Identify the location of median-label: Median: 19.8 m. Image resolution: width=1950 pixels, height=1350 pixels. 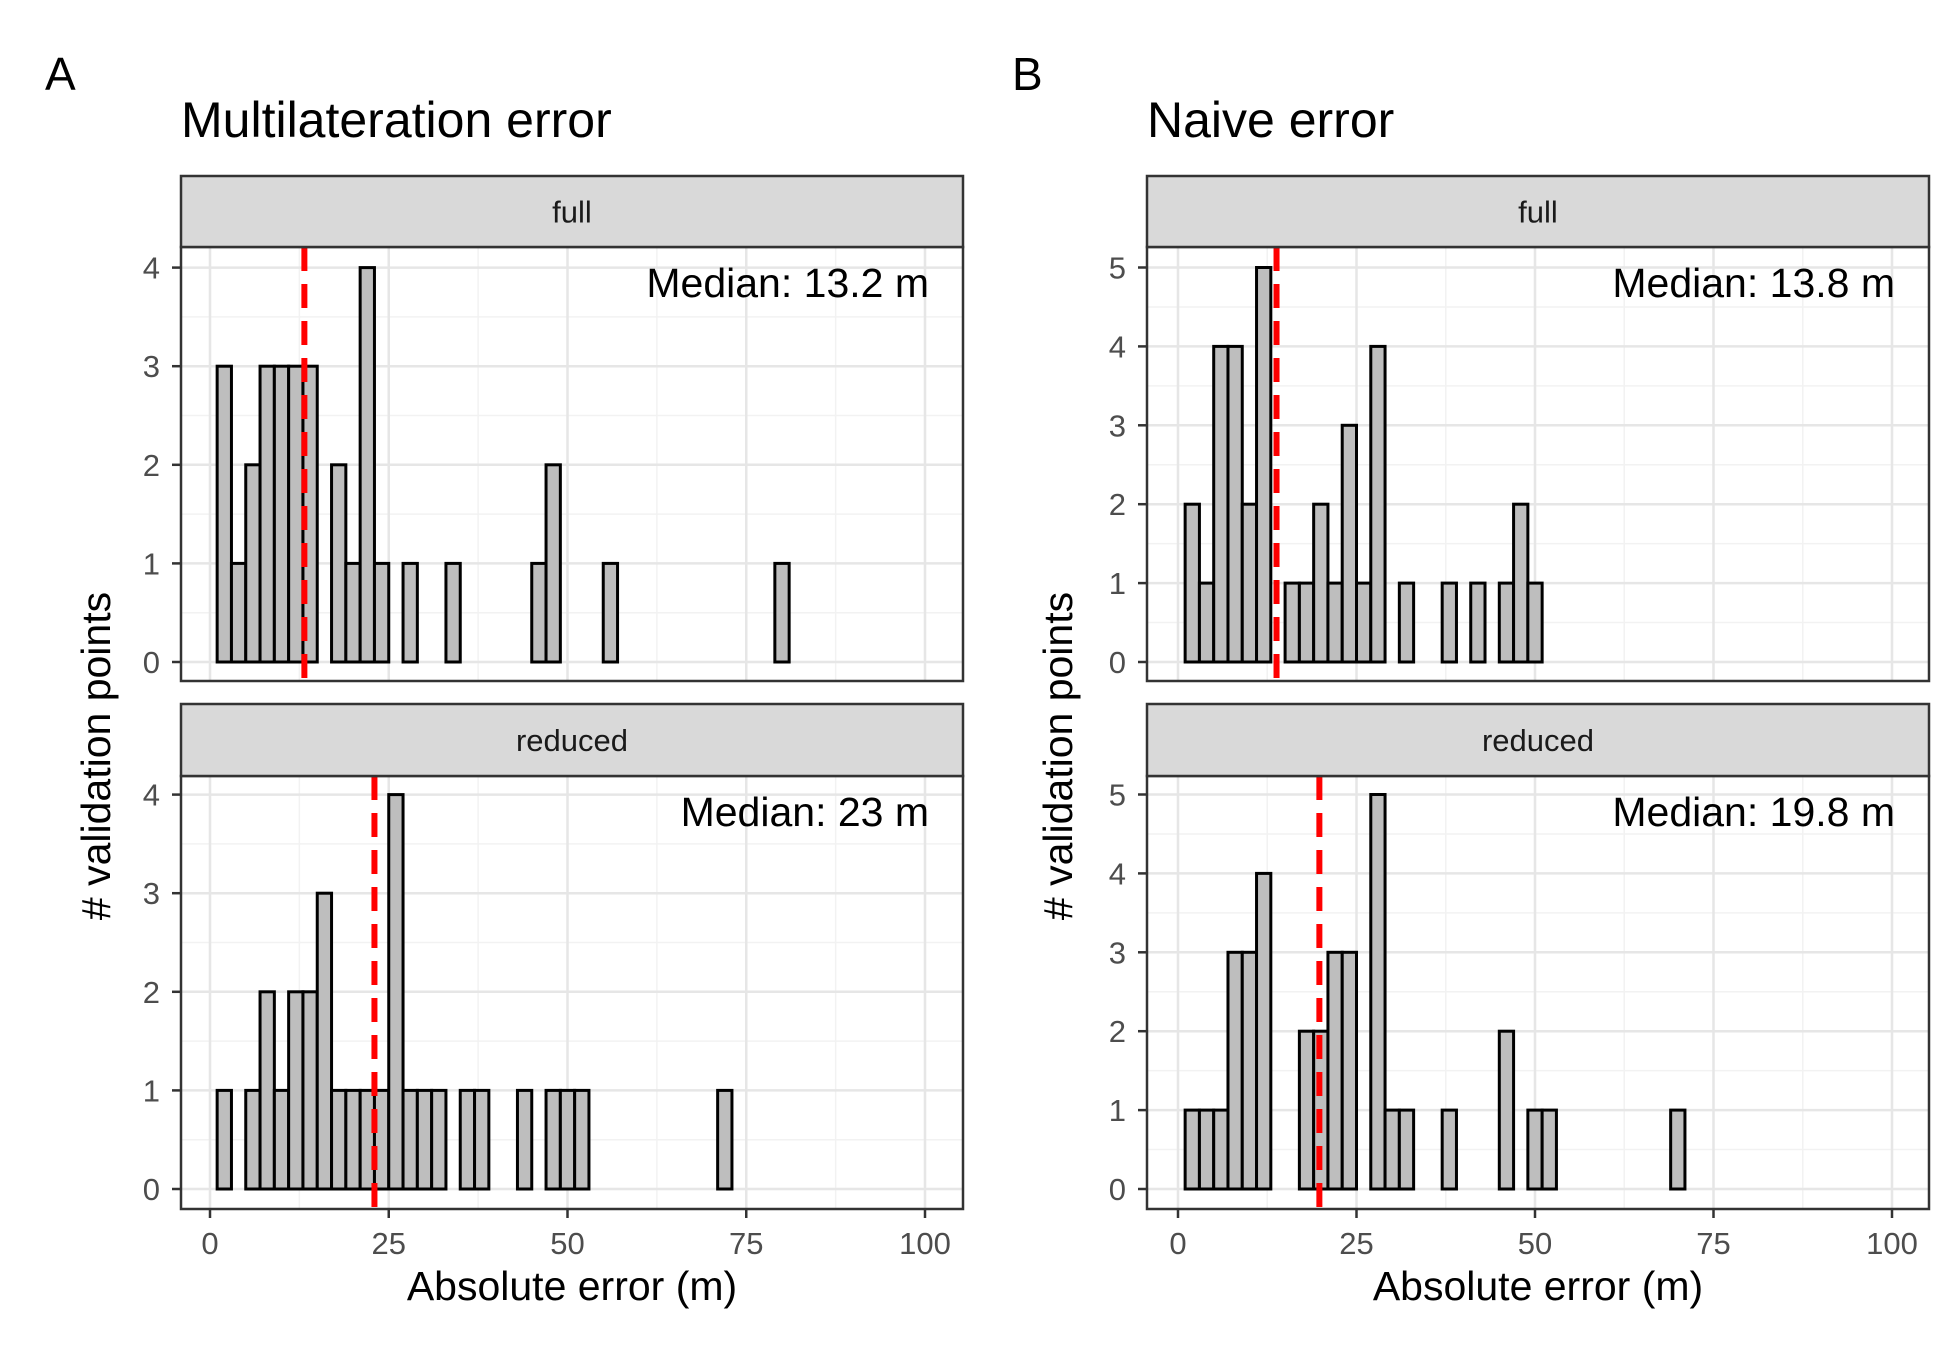
(1753, 812).